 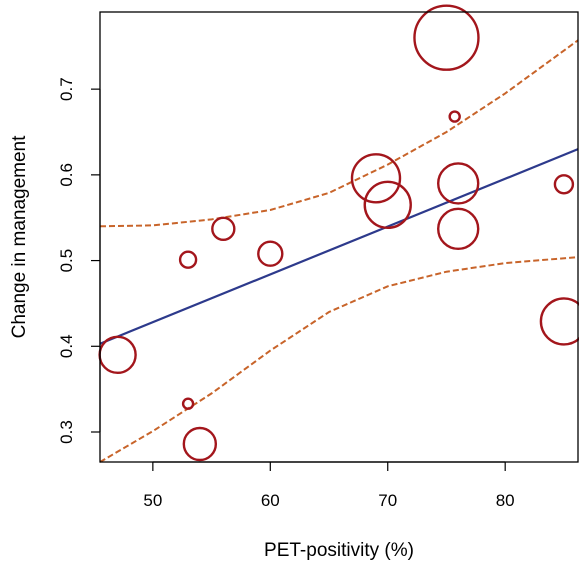 What do you see at coordinates (66, 261) in the screenshot?
I see `y-tick-label: 0.5` at bounding box center [66, 261].